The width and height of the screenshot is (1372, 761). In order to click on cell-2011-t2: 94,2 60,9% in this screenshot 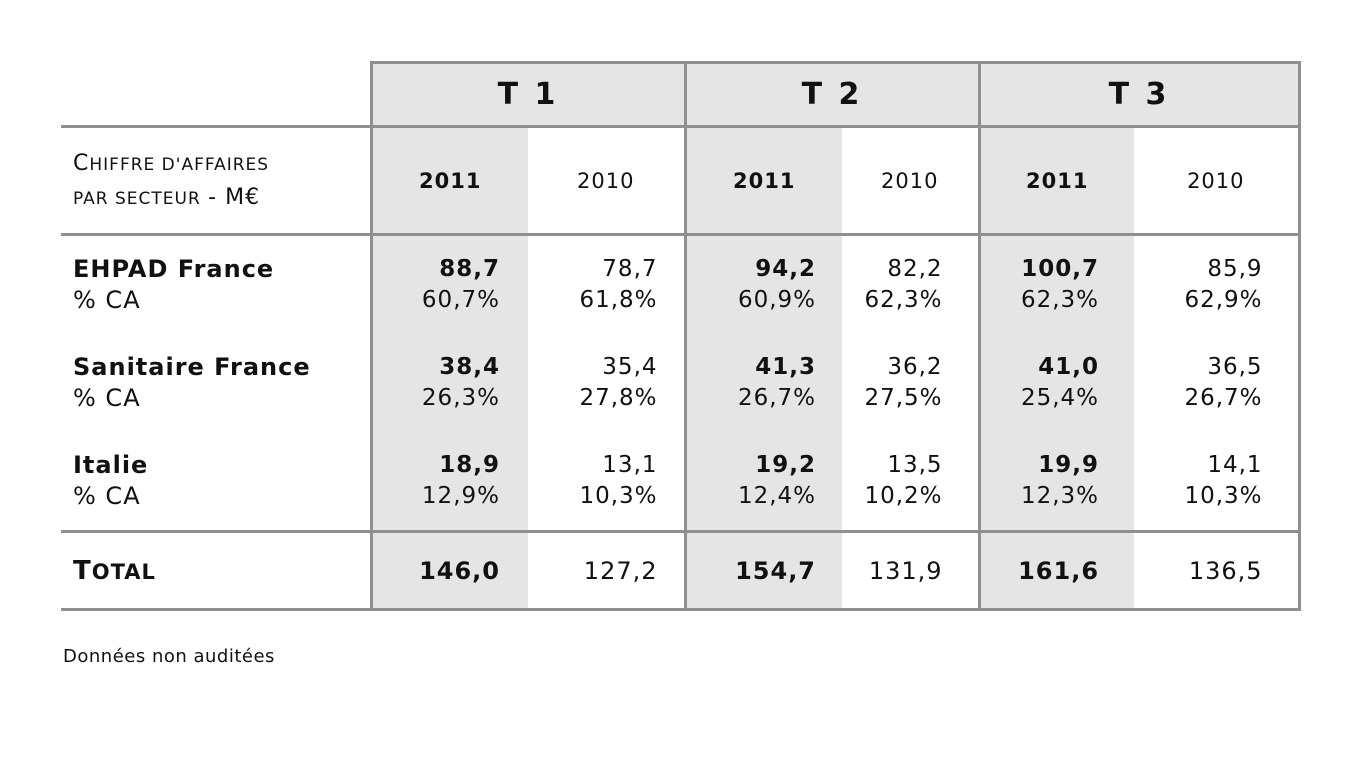, I will do `click(763, 284)`.